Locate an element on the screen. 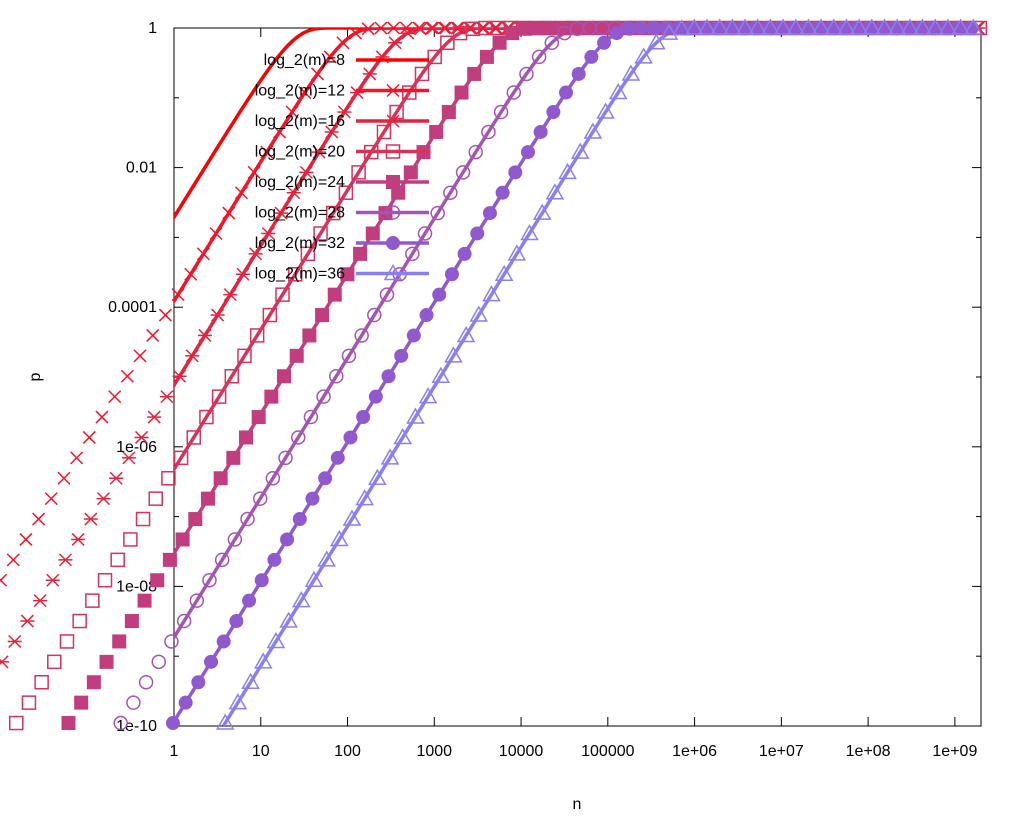 The width and height of the screenshot is (1024, 819). x-tick-label: 100000 is located at coordinates (607, 751).